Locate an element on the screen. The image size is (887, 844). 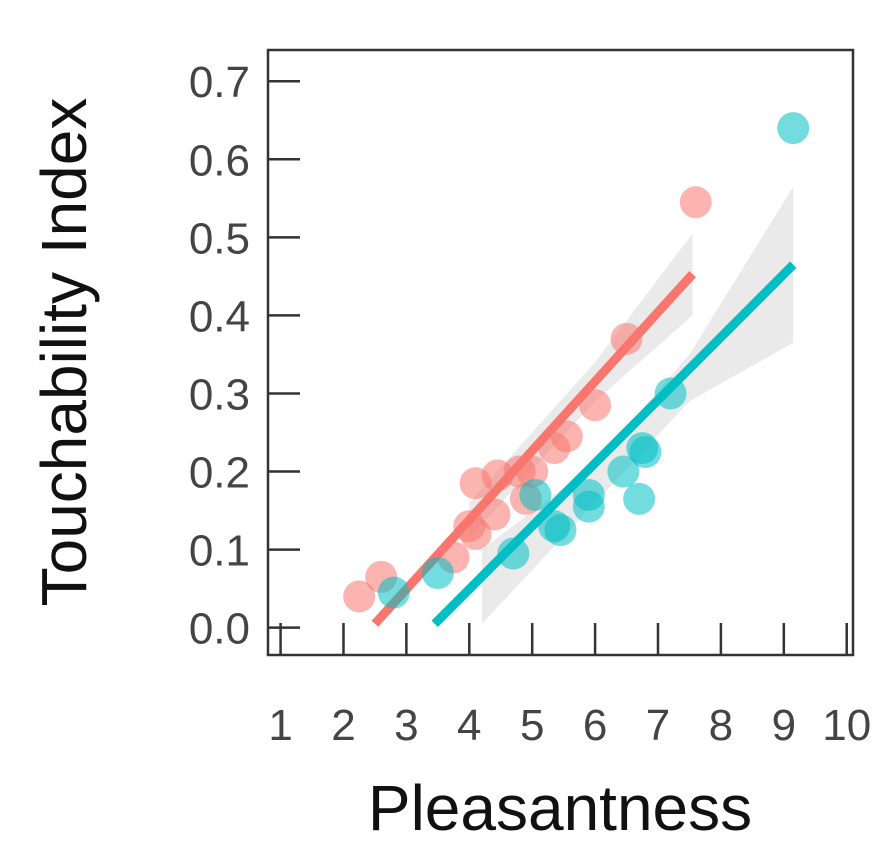
x-tick-label: 5 is located at coordinates (532, 725).